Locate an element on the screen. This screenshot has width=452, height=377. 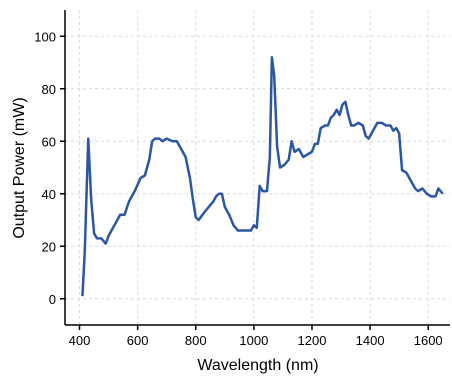
x-tick-label: 400 is located at coordinates (80, 340).